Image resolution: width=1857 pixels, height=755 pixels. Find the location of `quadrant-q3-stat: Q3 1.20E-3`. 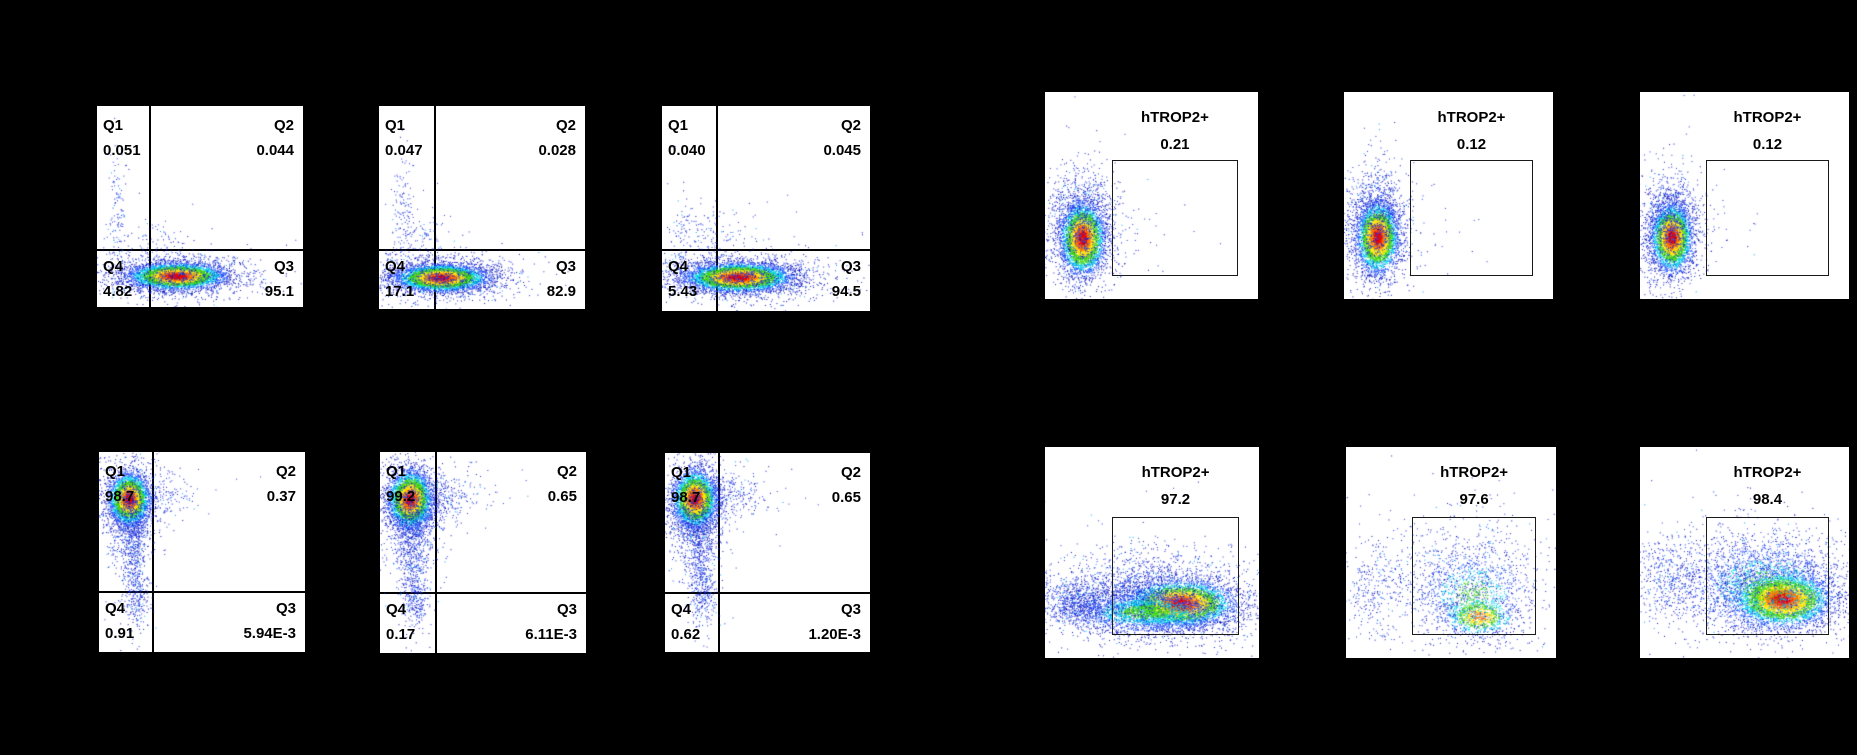

quadrant-q3-stat: Q3 1.20E-3 is located at coordinates (834, 622).